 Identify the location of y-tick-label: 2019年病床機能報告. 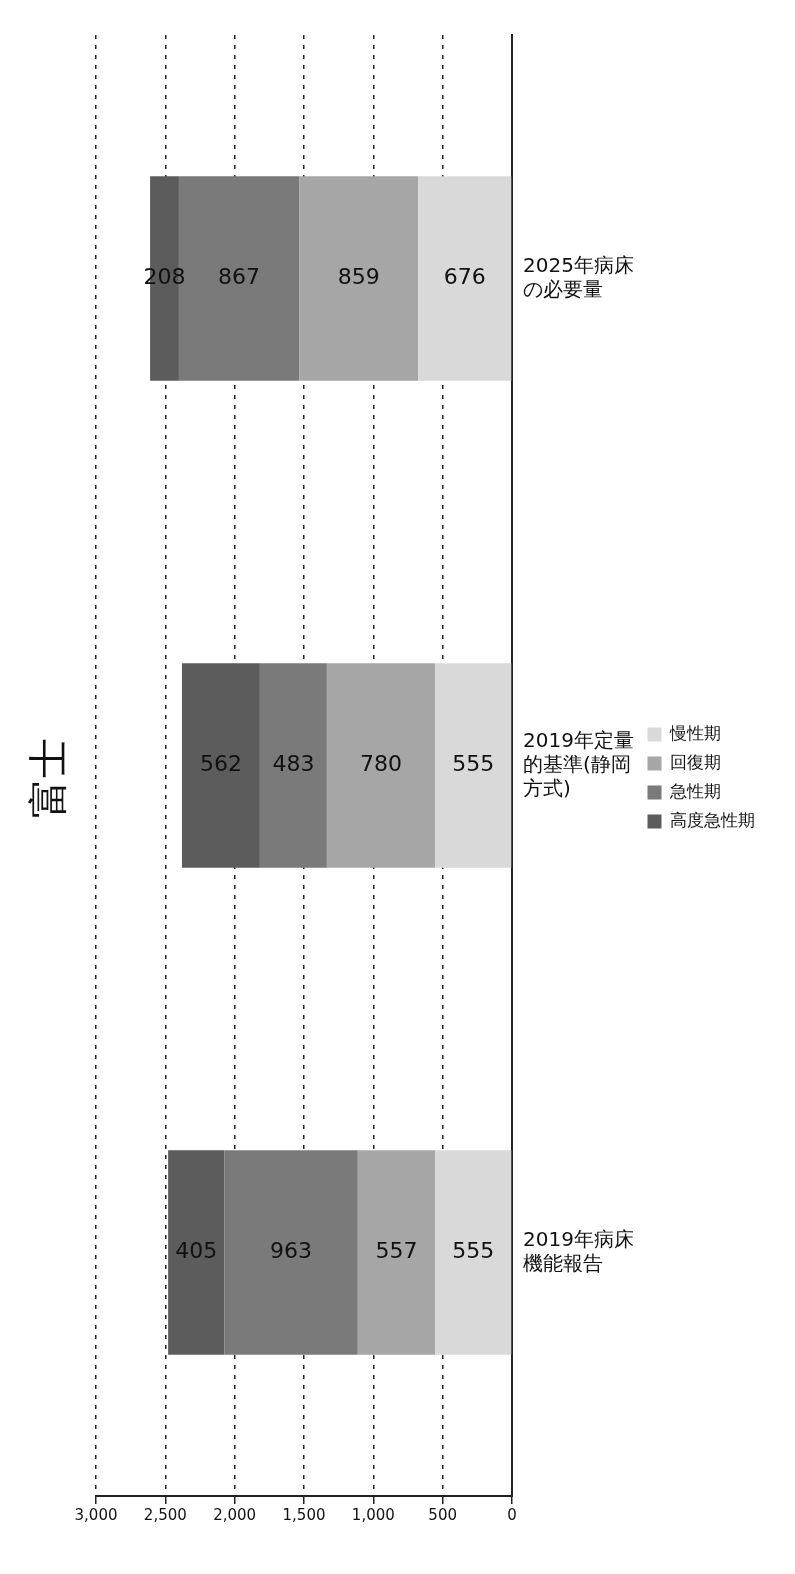
(578, 1250).